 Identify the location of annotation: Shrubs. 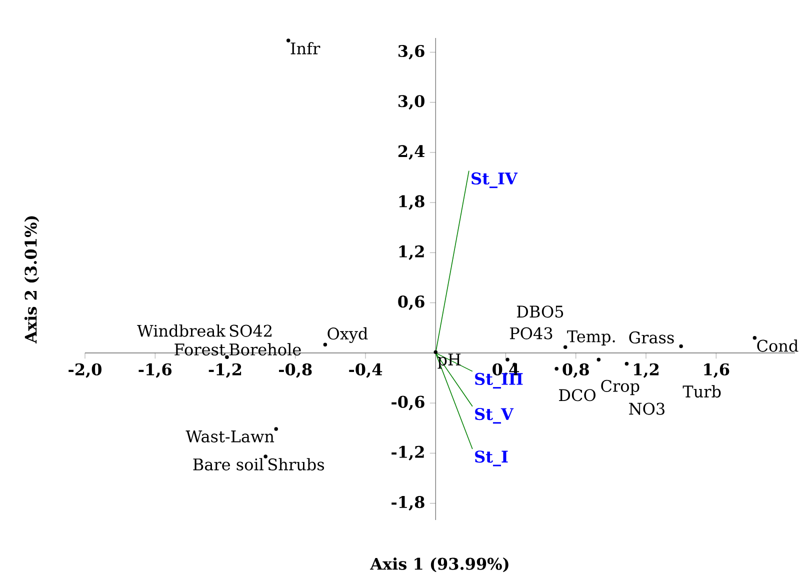
(296, 464).